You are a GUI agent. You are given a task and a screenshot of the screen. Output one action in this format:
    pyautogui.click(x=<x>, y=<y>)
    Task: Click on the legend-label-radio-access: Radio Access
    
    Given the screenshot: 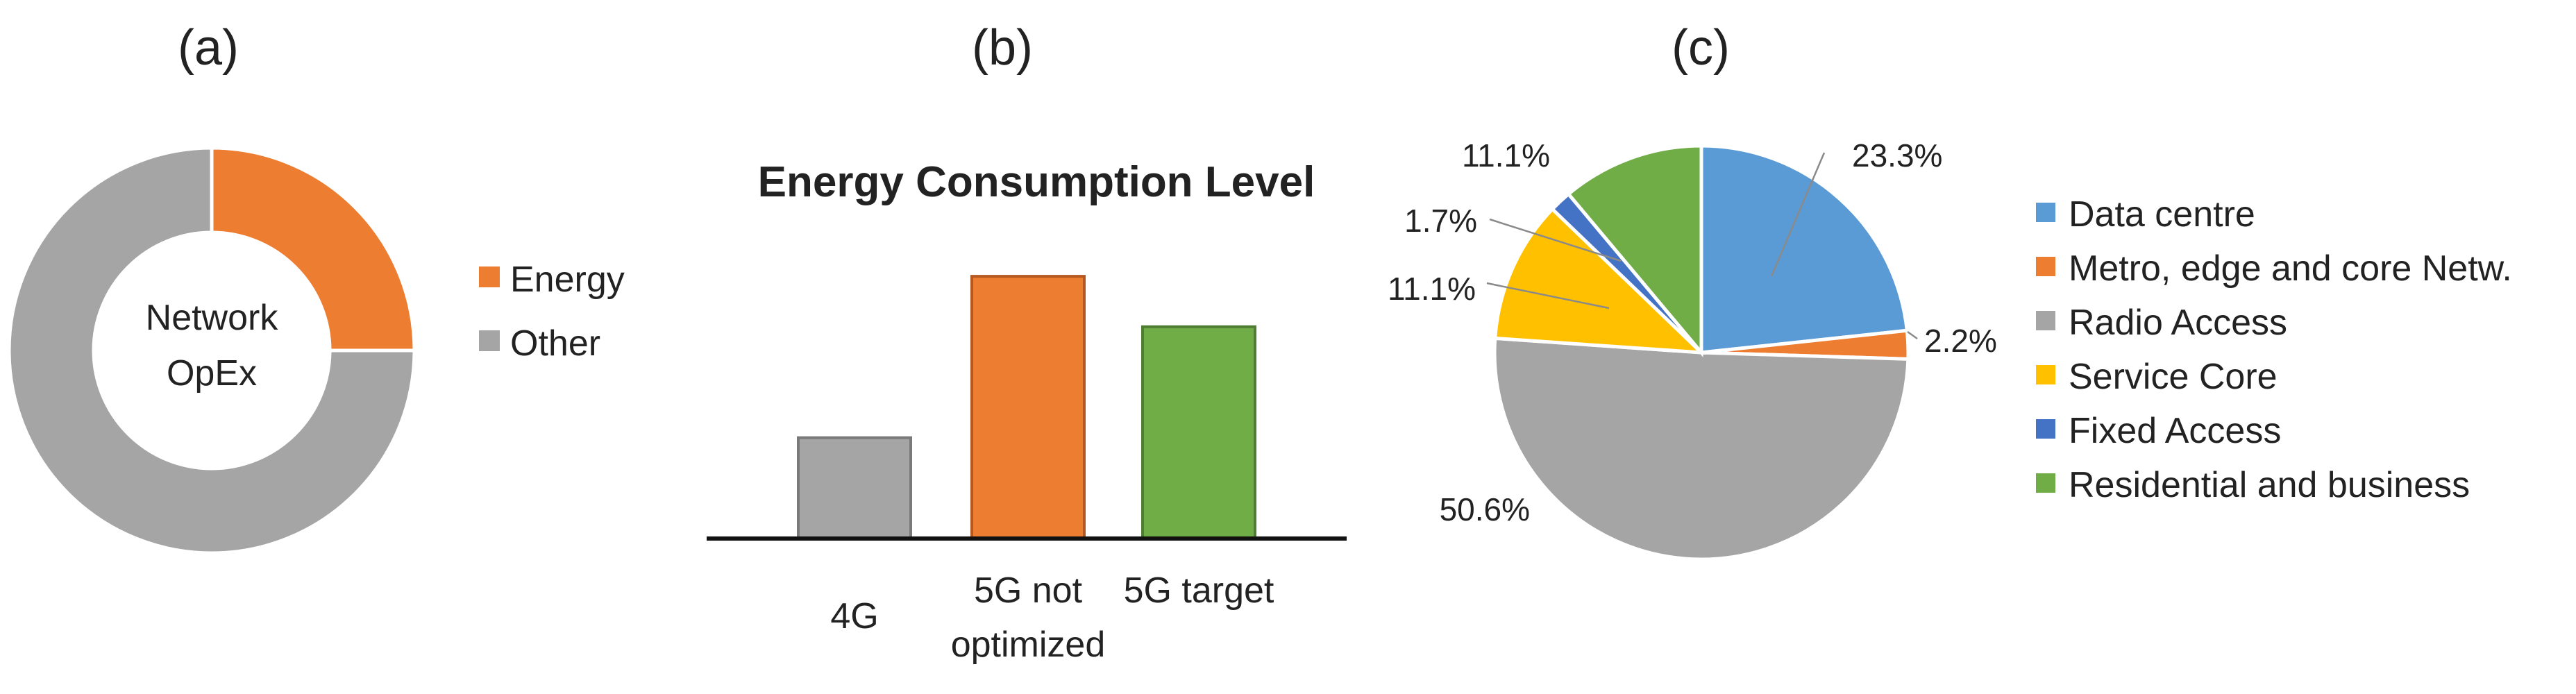 What is the action you would take?
    pyautogui.click(x=2178, y=323)
    